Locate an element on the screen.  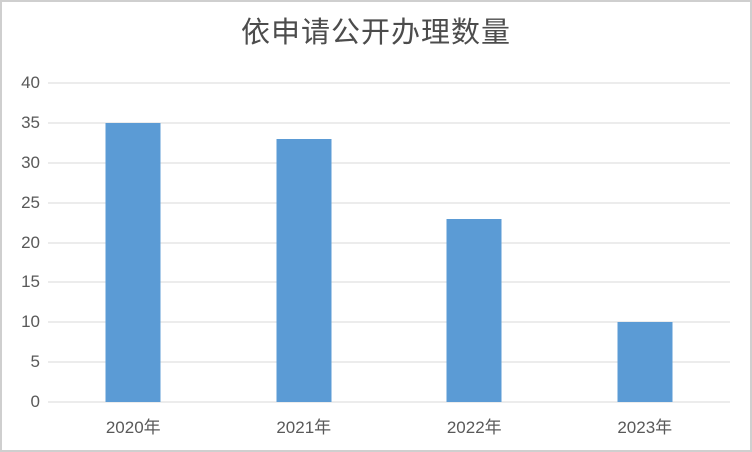
y-tick-label: 25 is located at coordinates (30, 202).